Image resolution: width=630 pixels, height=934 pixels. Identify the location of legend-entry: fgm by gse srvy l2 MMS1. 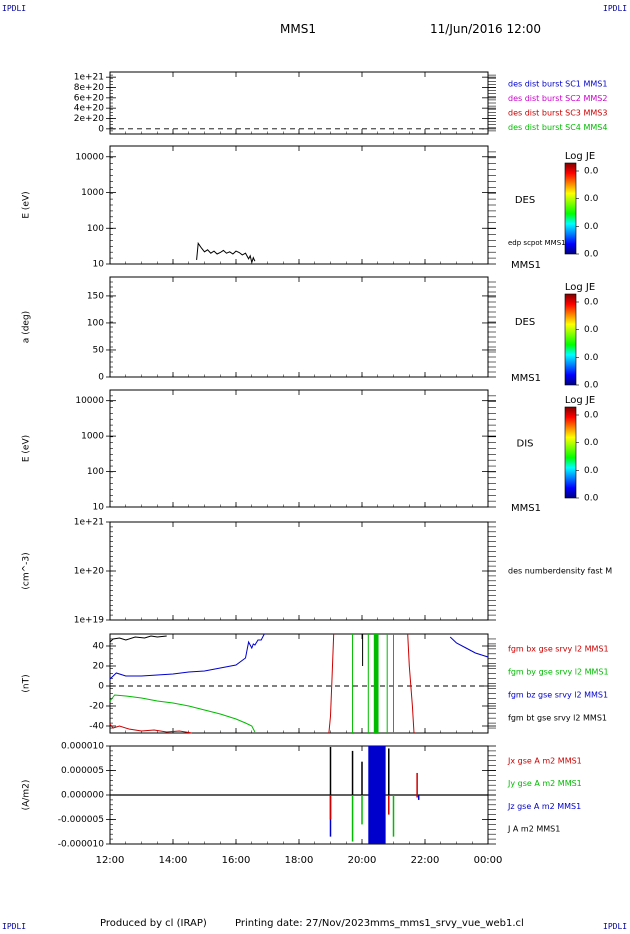
(558, 672).